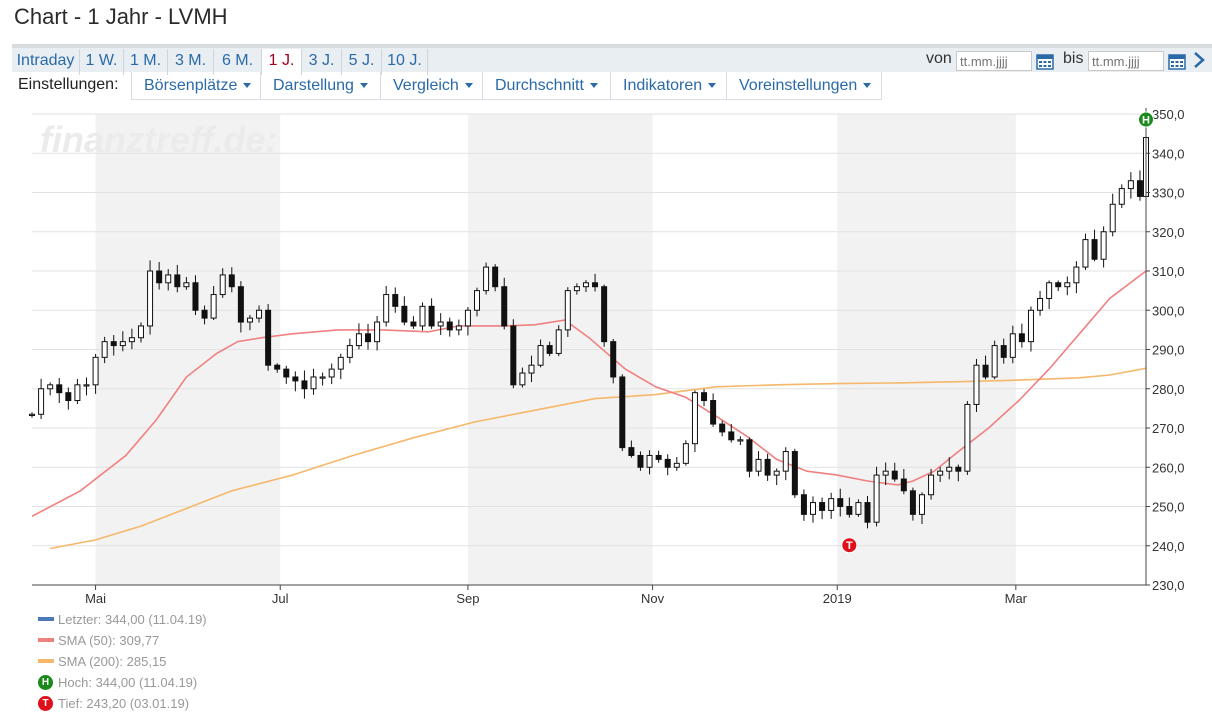 The height and width of the screenshot is (723, 1212). I want to click on y-tick-label: 340,0, so click(1168, 153).